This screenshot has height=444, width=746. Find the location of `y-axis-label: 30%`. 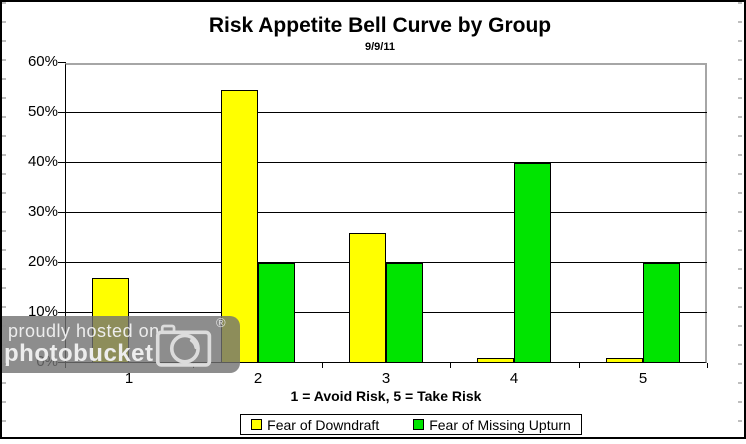

y-axis-label: 30% is located at coordinates (42, 211).